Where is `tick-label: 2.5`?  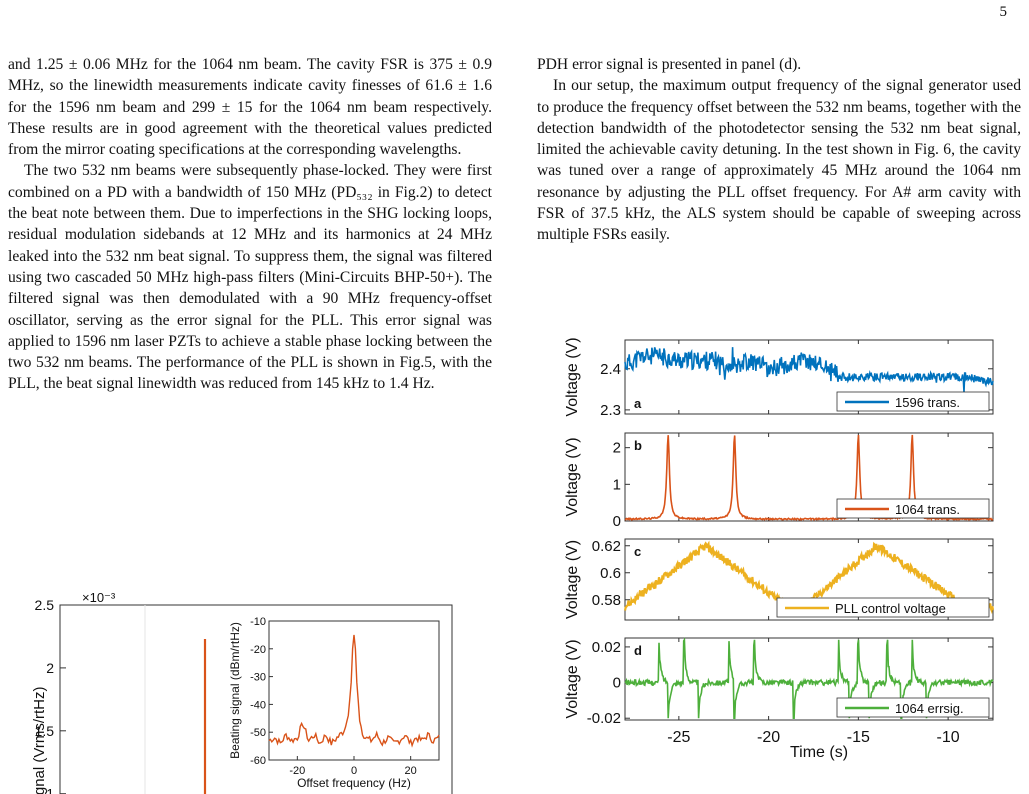
tick-label: 2.5 is located at coordinates (45, 605).